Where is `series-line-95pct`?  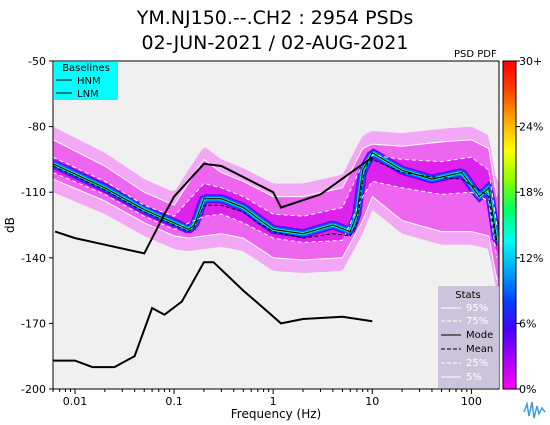
series-line-95pct is located at coordinates (275, 172).